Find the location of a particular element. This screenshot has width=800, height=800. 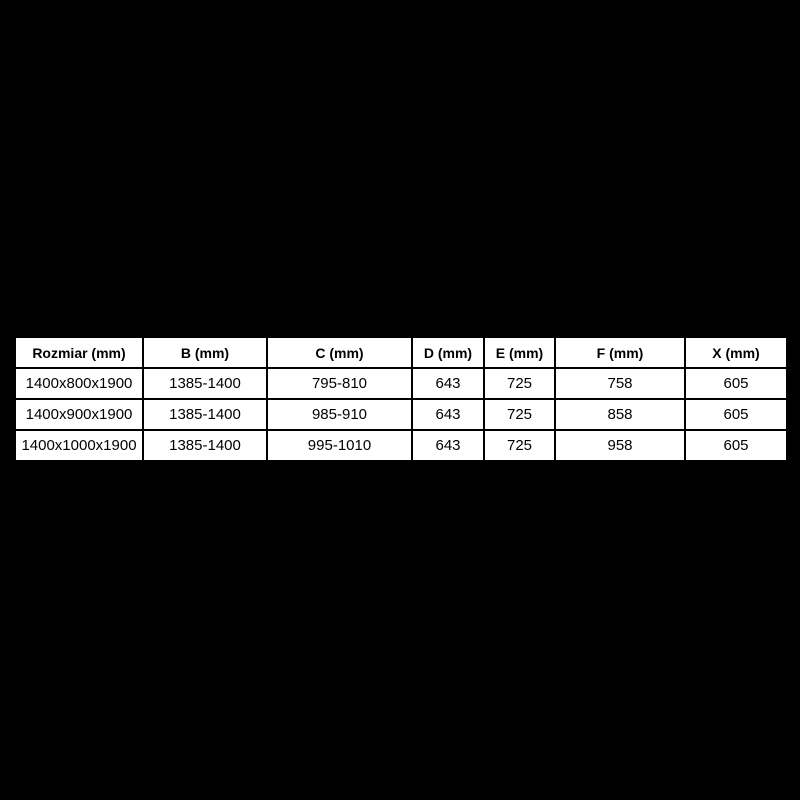

table-cell: 858 is located at coordinates (620, 414).